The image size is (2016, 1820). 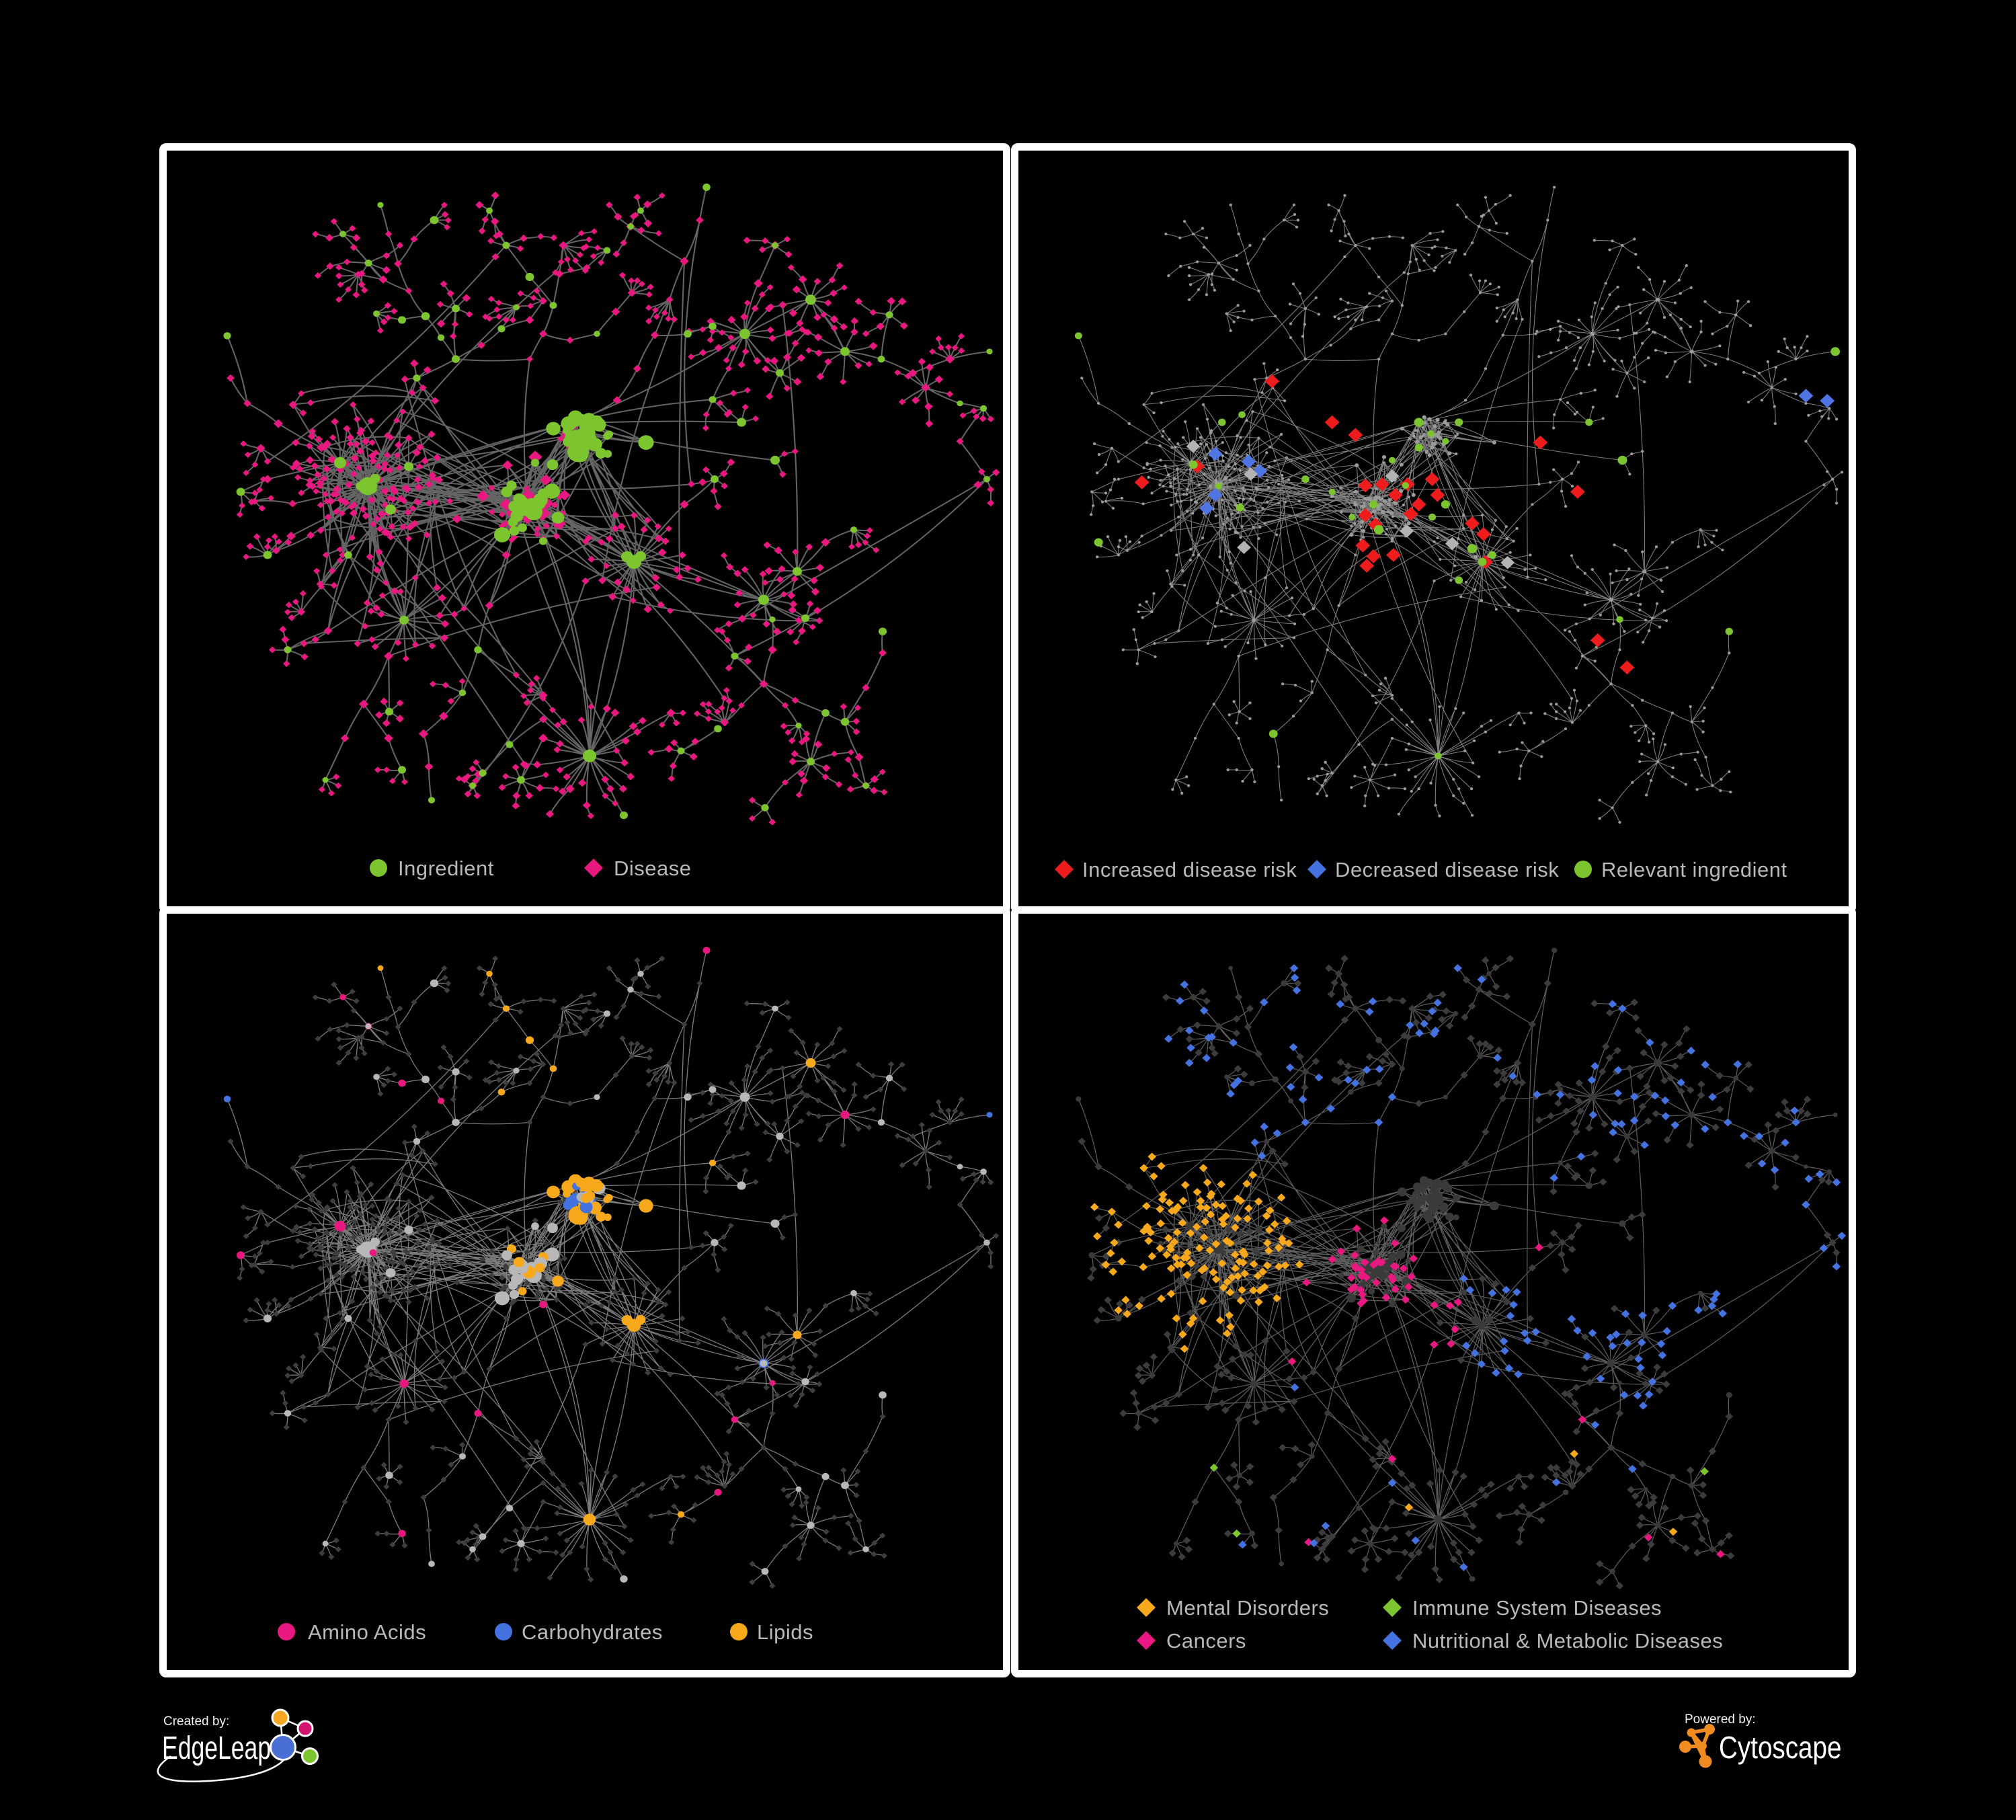 What do you see at coordinates (1720, 1719) in the screenshot?
I see `svg-text: Powered by:` at bounding box center [1720, 1719].